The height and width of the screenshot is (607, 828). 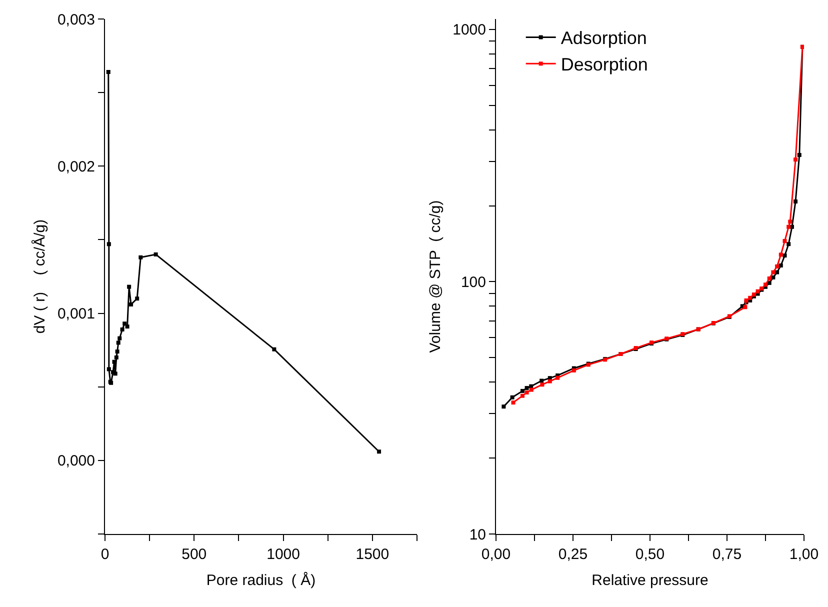 What do you see at coordinates (804, 554) in the screenshot?
I see `x-tick-label: 1,00` at bounding box center [804, 554].